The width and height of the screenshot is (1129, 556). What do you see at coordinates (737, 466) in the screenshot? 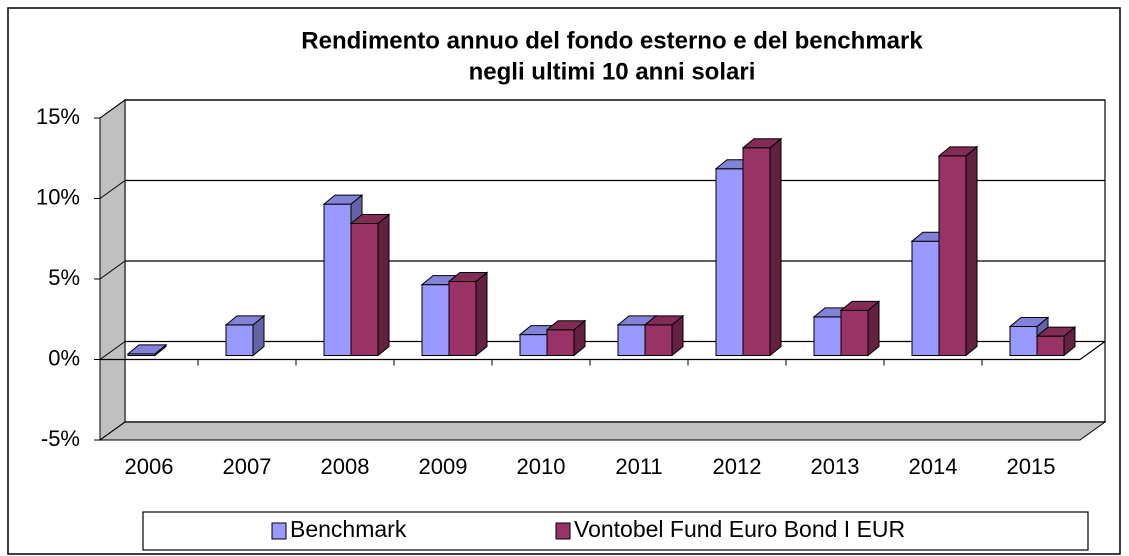
I see `x-tick-label: 2012` at bounding box center [737, 466].